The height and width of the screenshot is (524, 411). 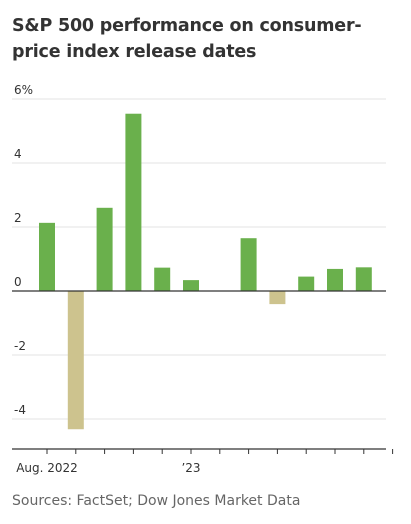 I want to click on y-tick-label: 6%, so click(x=23, y=90).